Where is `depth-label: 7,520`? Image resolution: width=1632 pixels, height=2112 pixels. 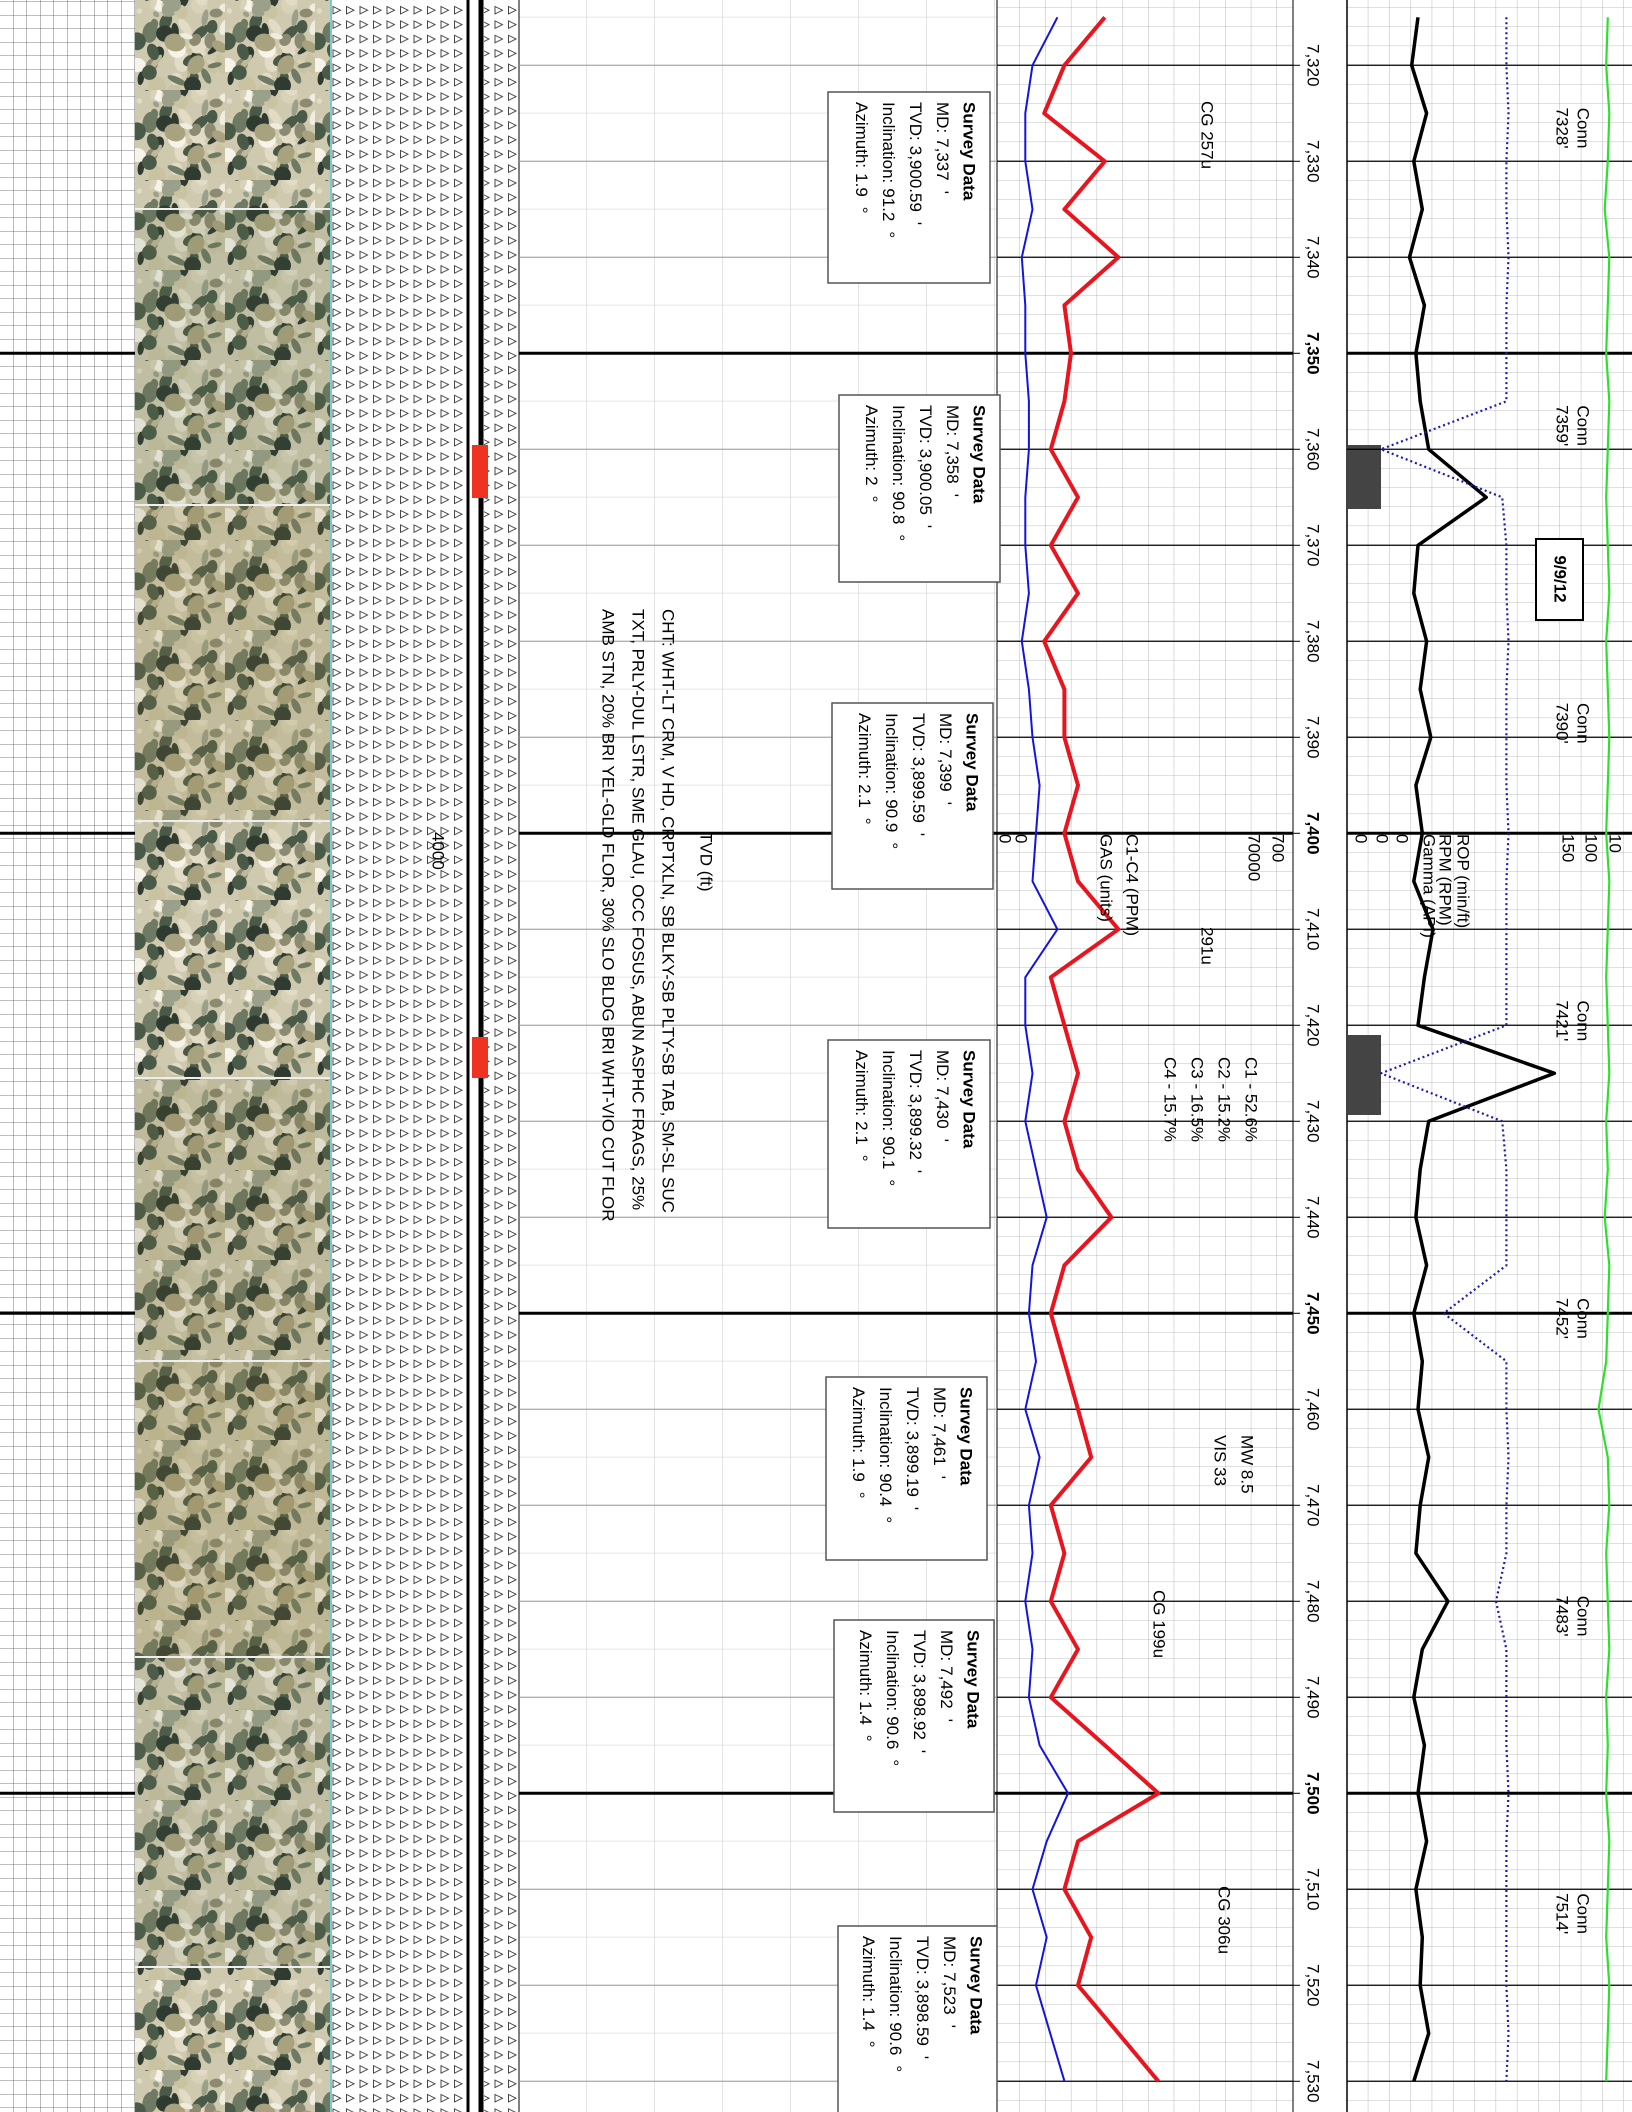 depth-label: 7,520 is located at coordinates (1313, 1985).